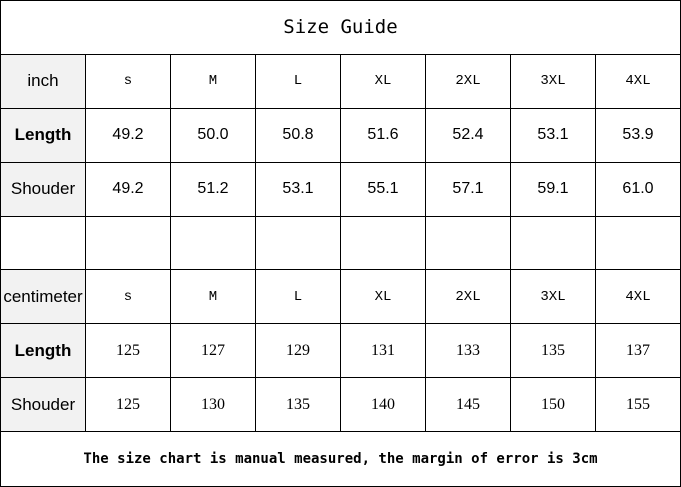 The image size is (681, 487). What do you see at coordinates (638, 189) in the screenshot?
I see `table-cell: 61.0` at bounding box center [638, 189].